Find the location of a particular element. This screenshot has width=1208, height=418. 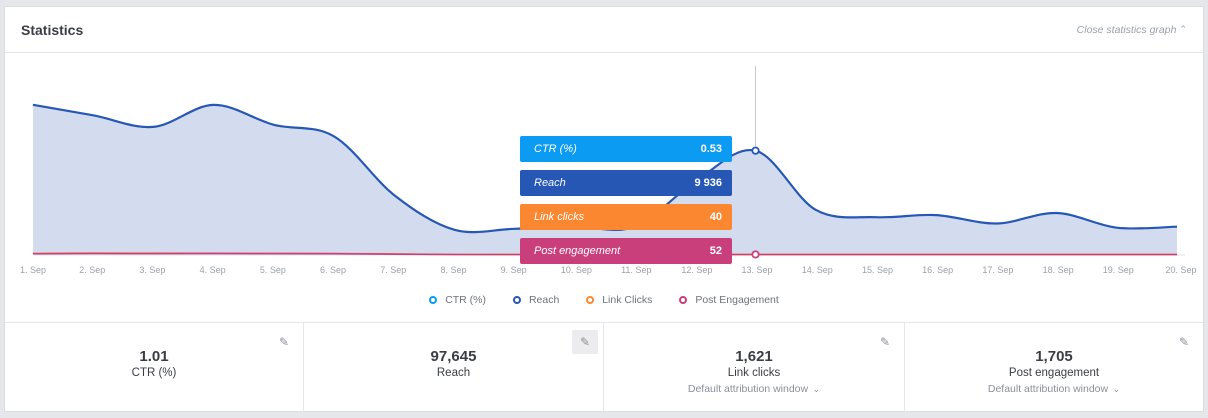

tooltip-value: 9 936 is located at coordinates (708, 183).